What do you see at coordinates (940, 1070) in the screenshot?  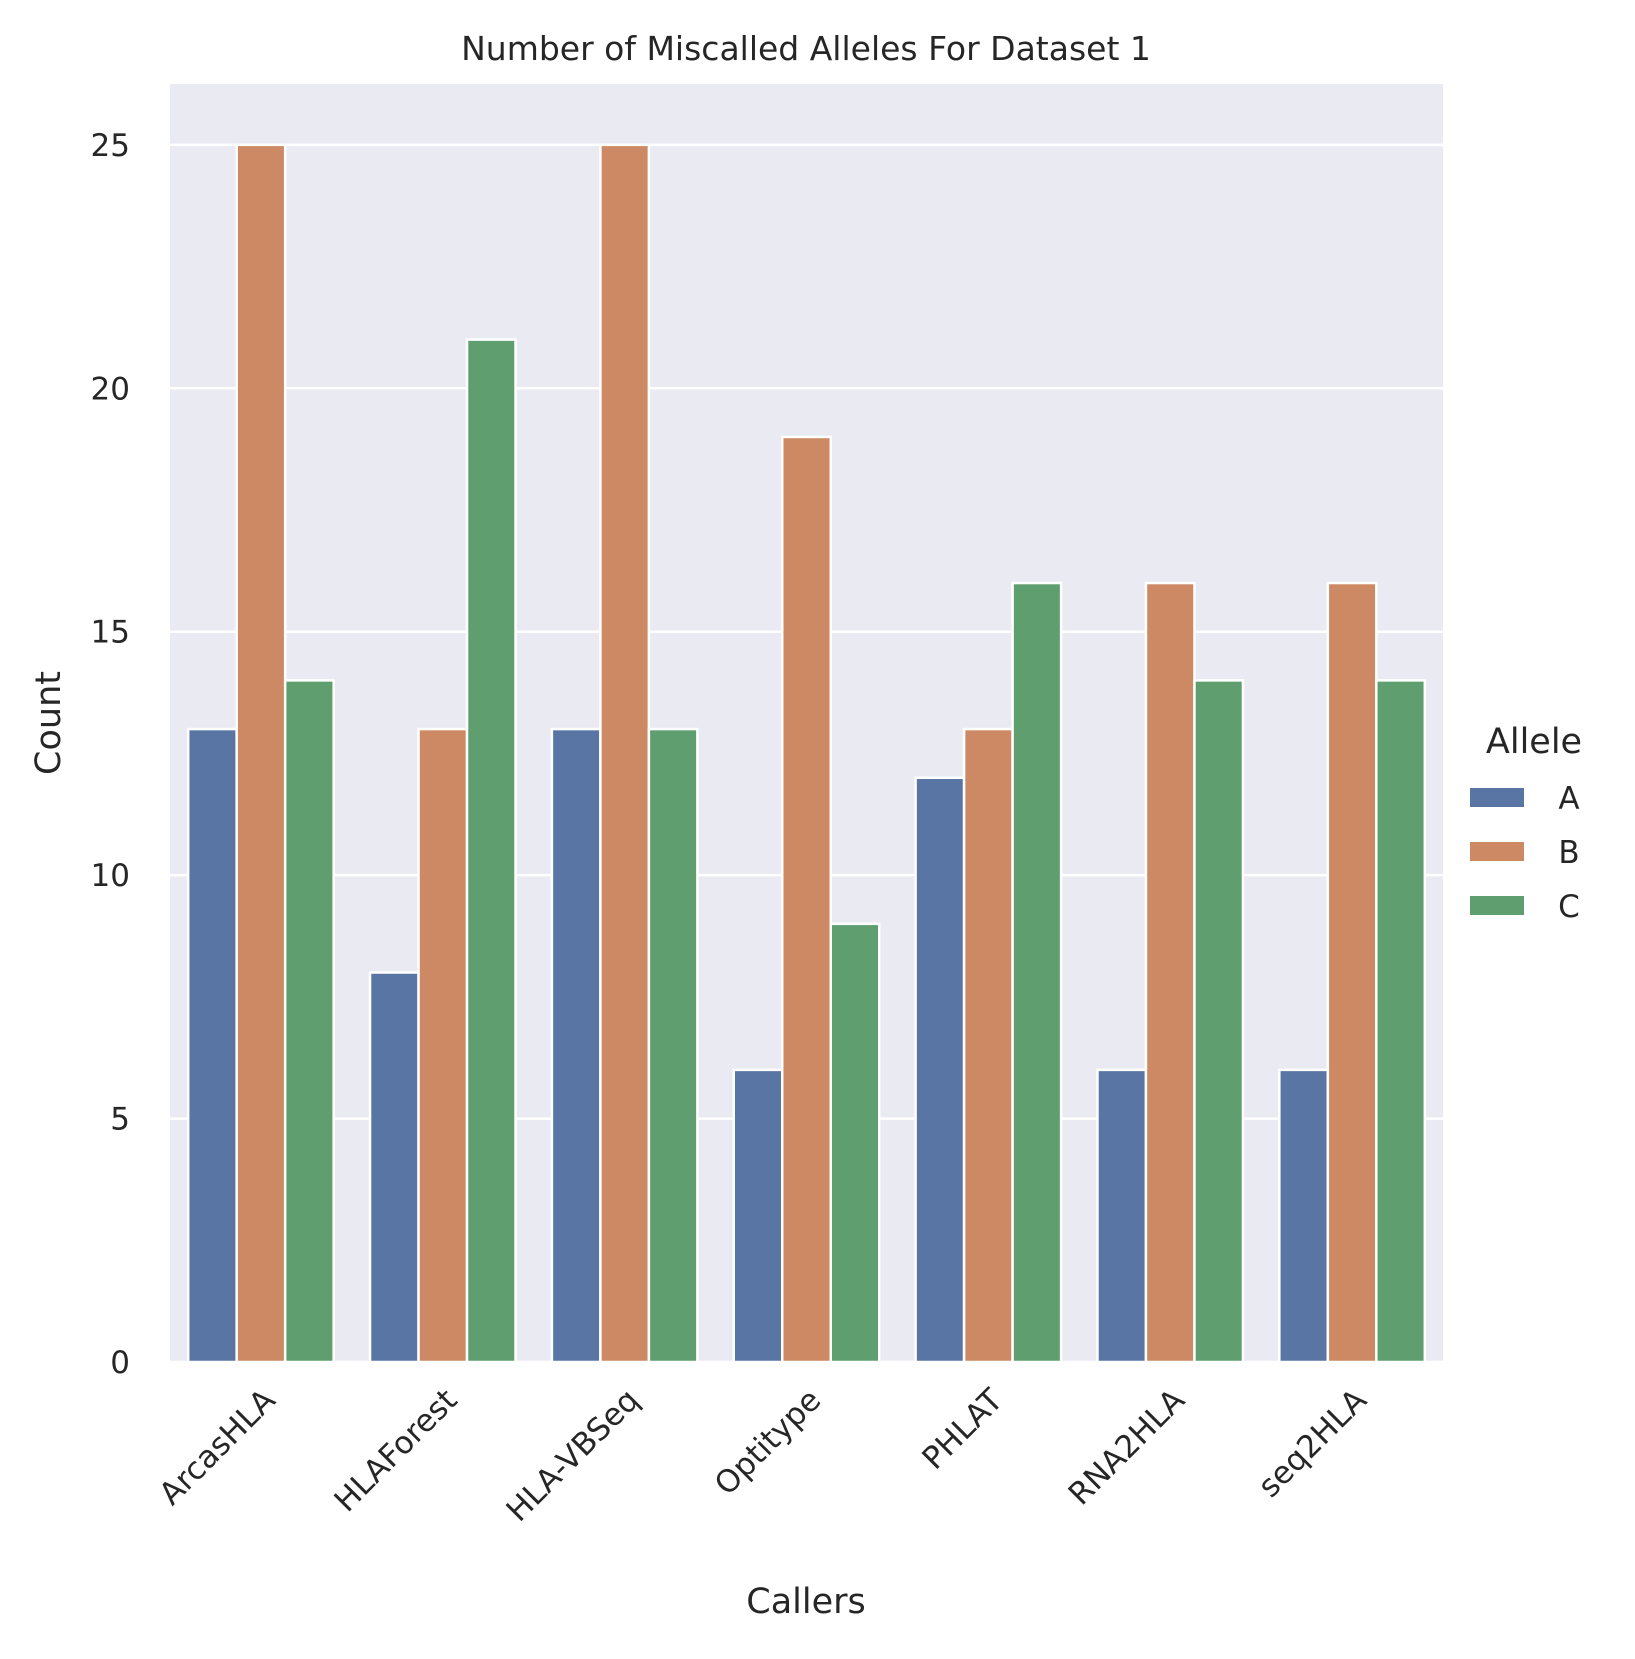 I see `bar-phlat-a` at bounding box center [940, 1070].